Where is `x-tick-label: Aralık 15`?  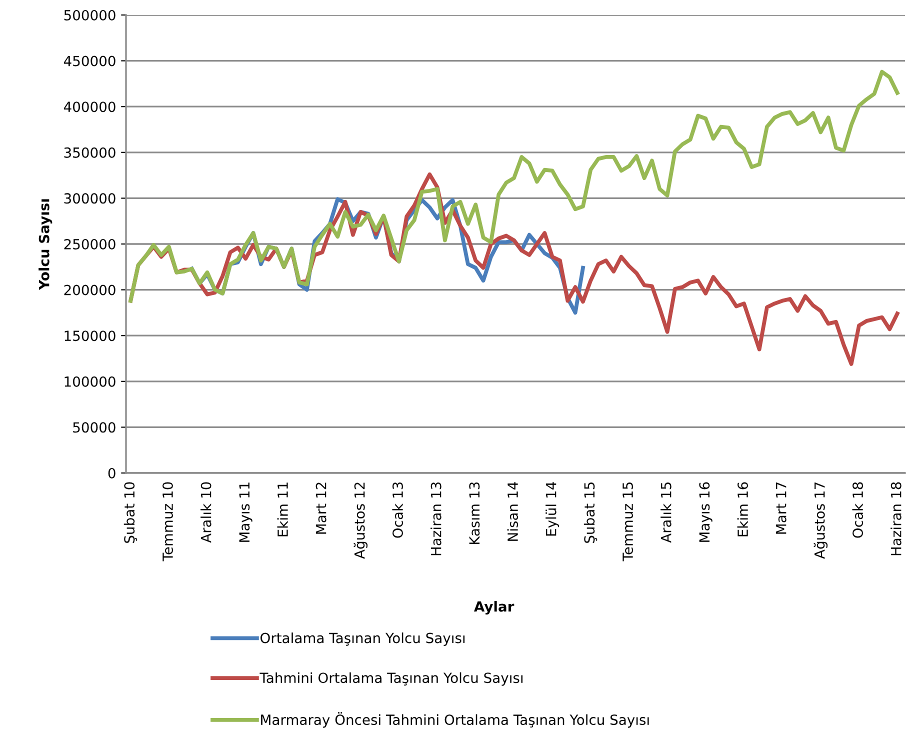 x-tick-label: Aralık 15 is located at coordinates (666, 512).